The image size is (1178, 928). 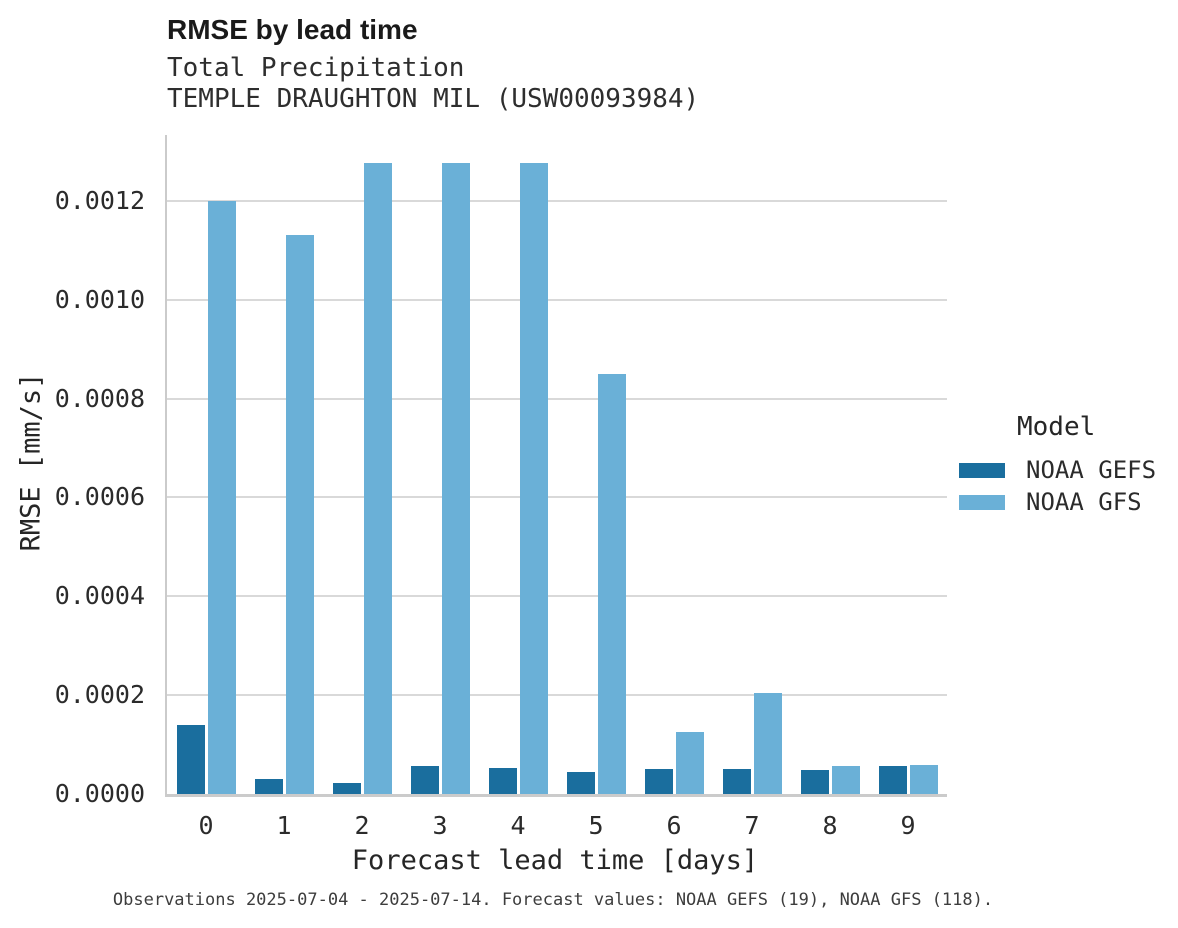 I want to click on chart-title: RMSE by lead time, so click(x=292, y=29).